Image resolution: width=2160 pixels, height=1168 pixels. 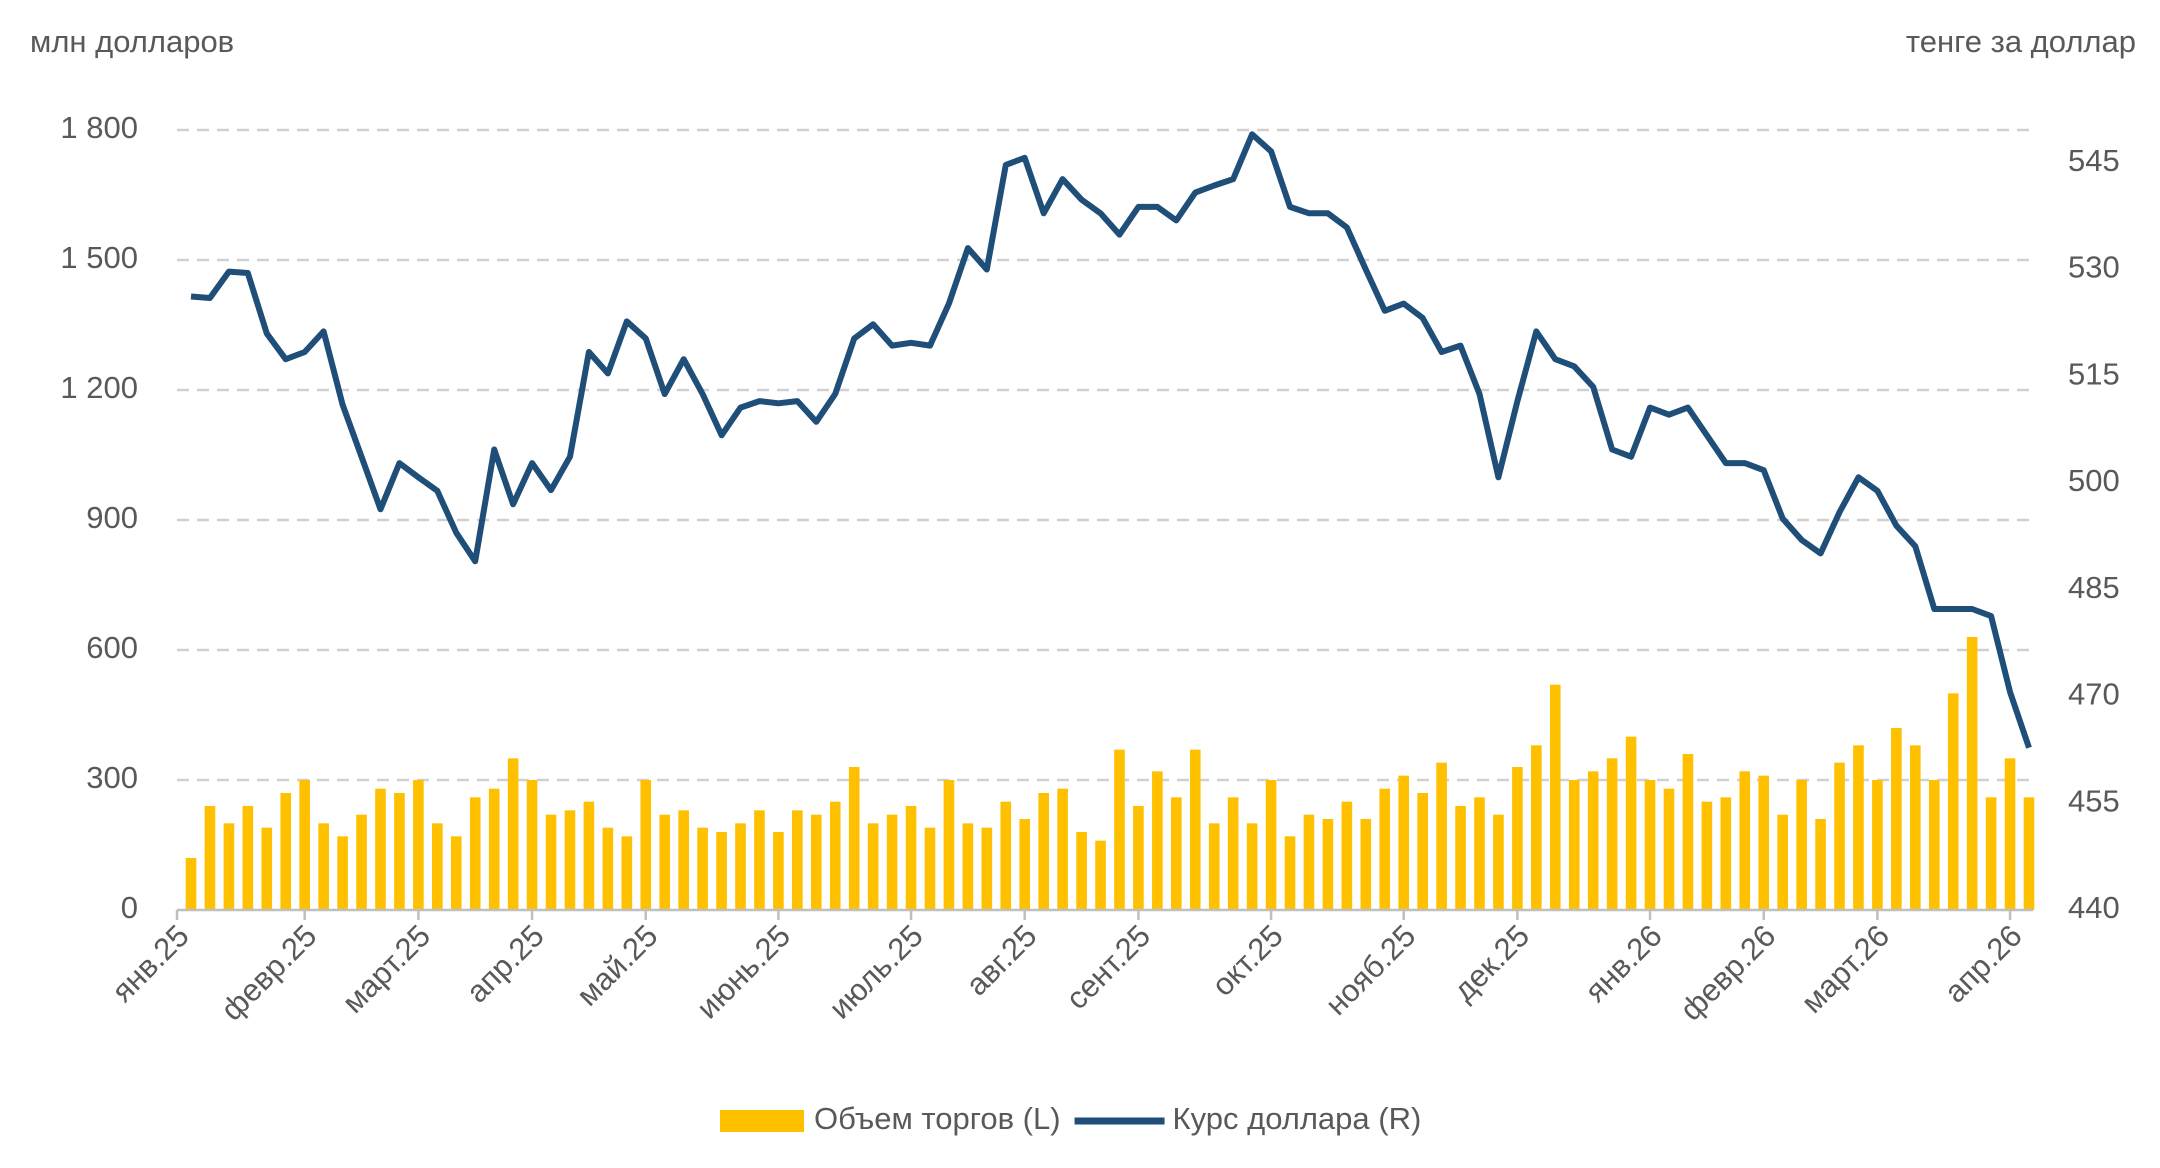 I want to click on x-tick-label: янв.25, so click(x=150, y=963).